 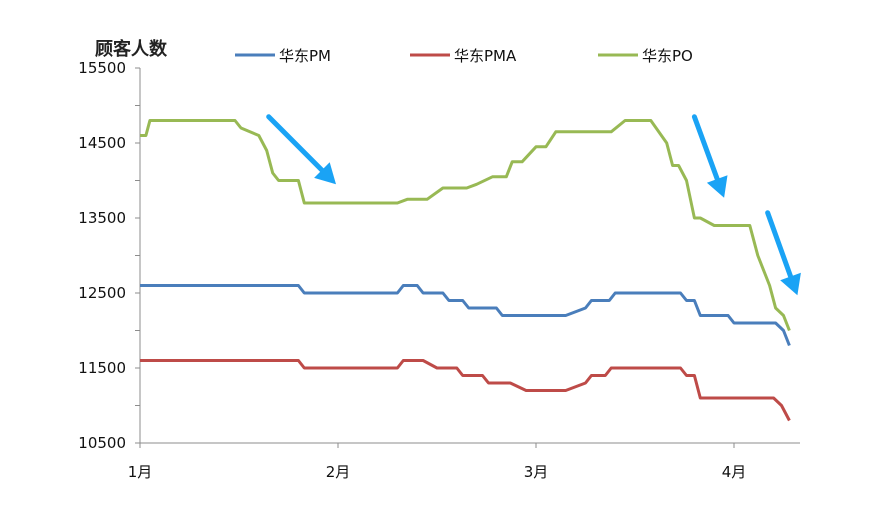 What do you see at coordinates (734, 472) in the screenshot?
I see `x-tick-label: 4月` at bounding box center [734, 472].